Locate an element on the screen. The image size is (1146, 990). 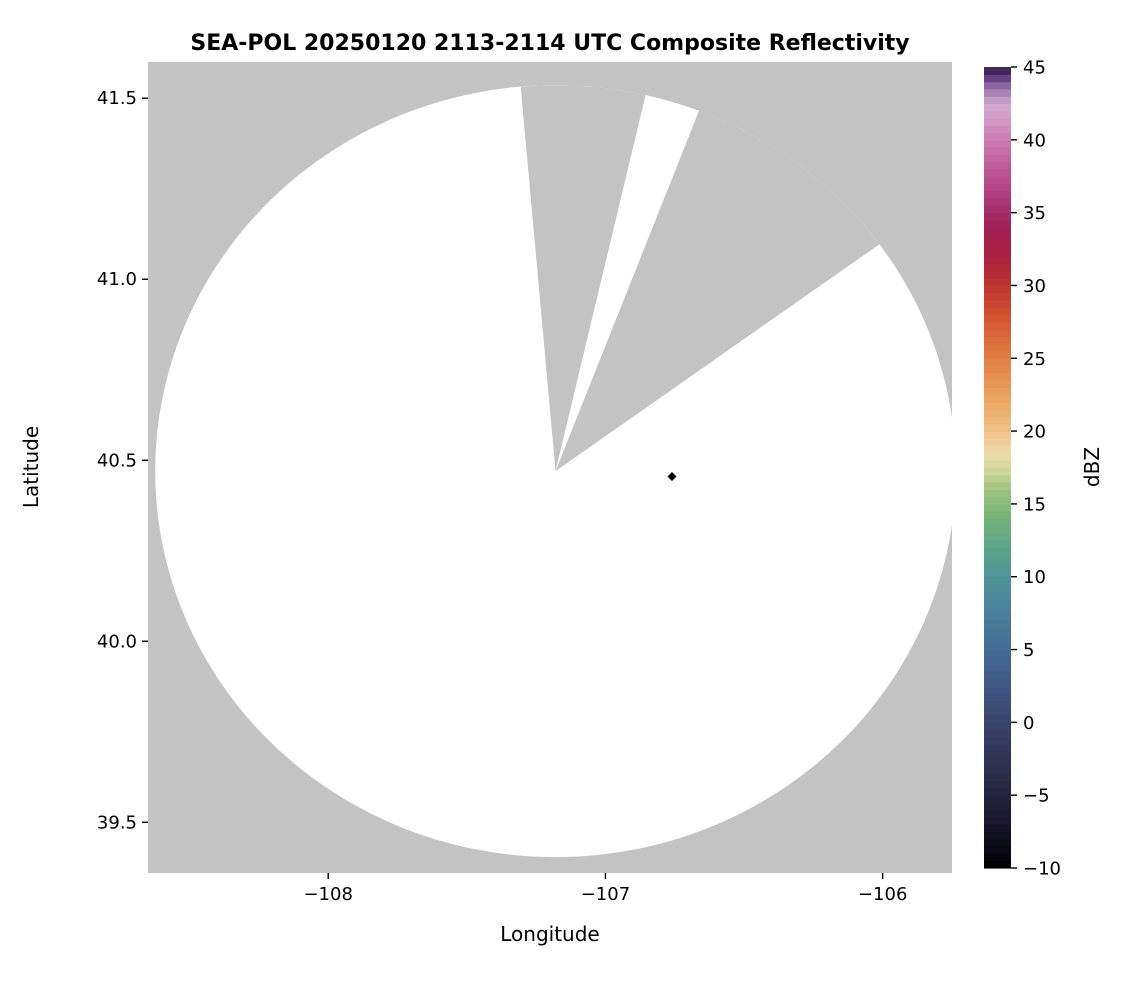
colorbar-tick-label: −5 is located at coordinates (1036, 796).